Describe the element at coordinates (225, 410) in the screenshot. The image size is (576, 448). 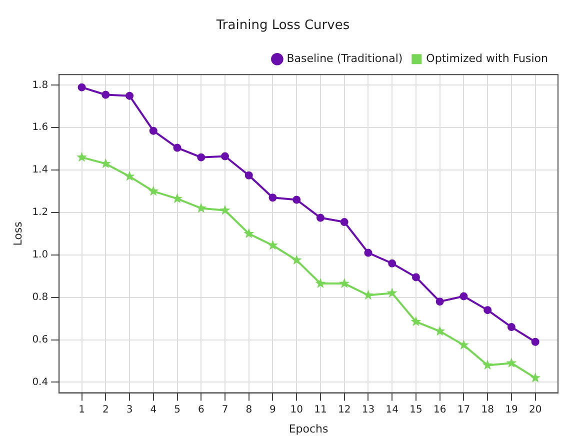
I see `x-tick-label: 7` at that location.